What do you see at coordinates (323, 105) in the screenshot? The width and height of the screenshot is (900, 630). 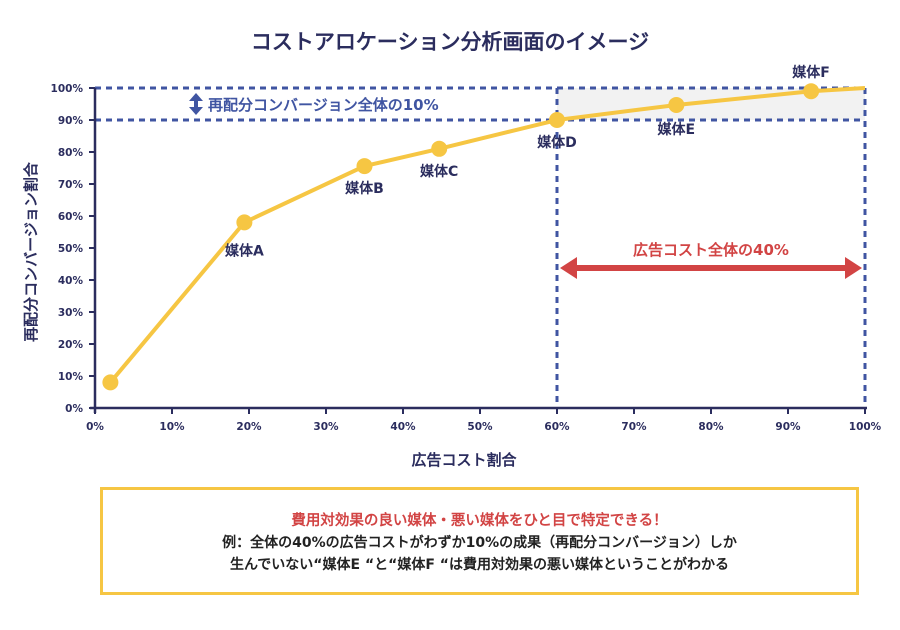 I see `conversion-band-label: 再配分コンバージョン全体の10%` at bounding box center [323, 105].